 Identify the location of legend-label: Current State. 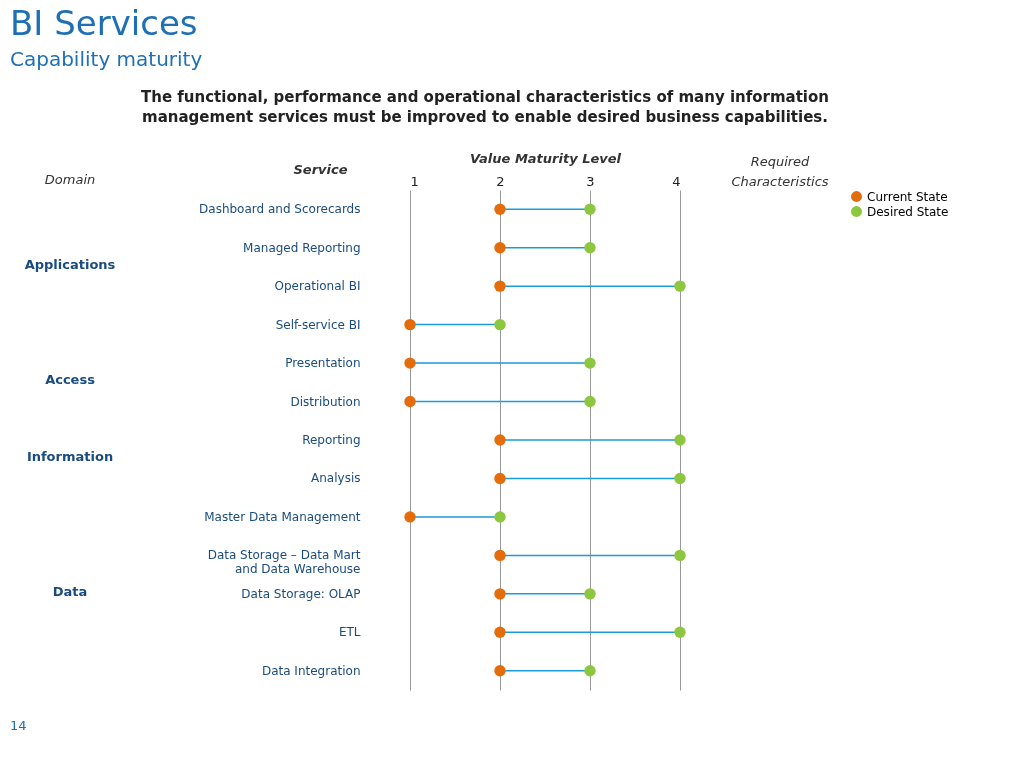
(907, 196).